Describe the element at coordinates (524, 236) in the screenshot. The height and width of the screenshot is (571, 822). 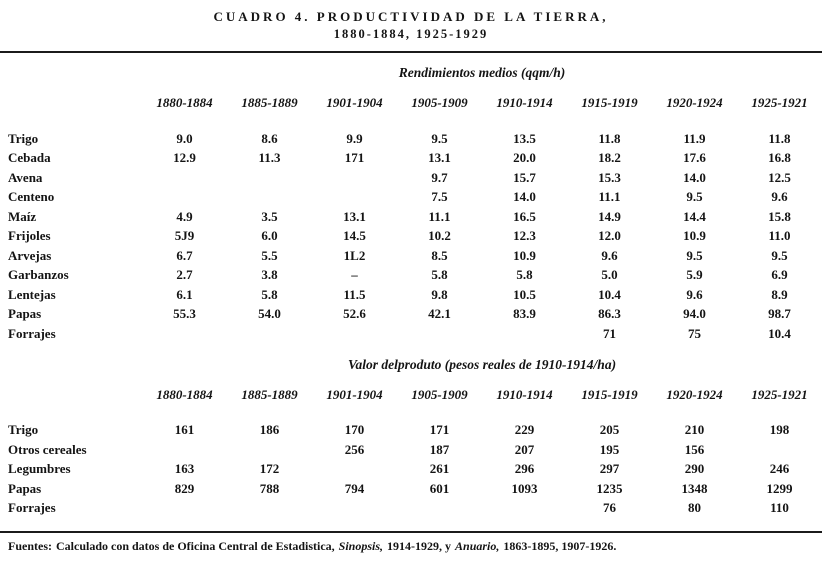
I see `cell: 12.3` at that location.